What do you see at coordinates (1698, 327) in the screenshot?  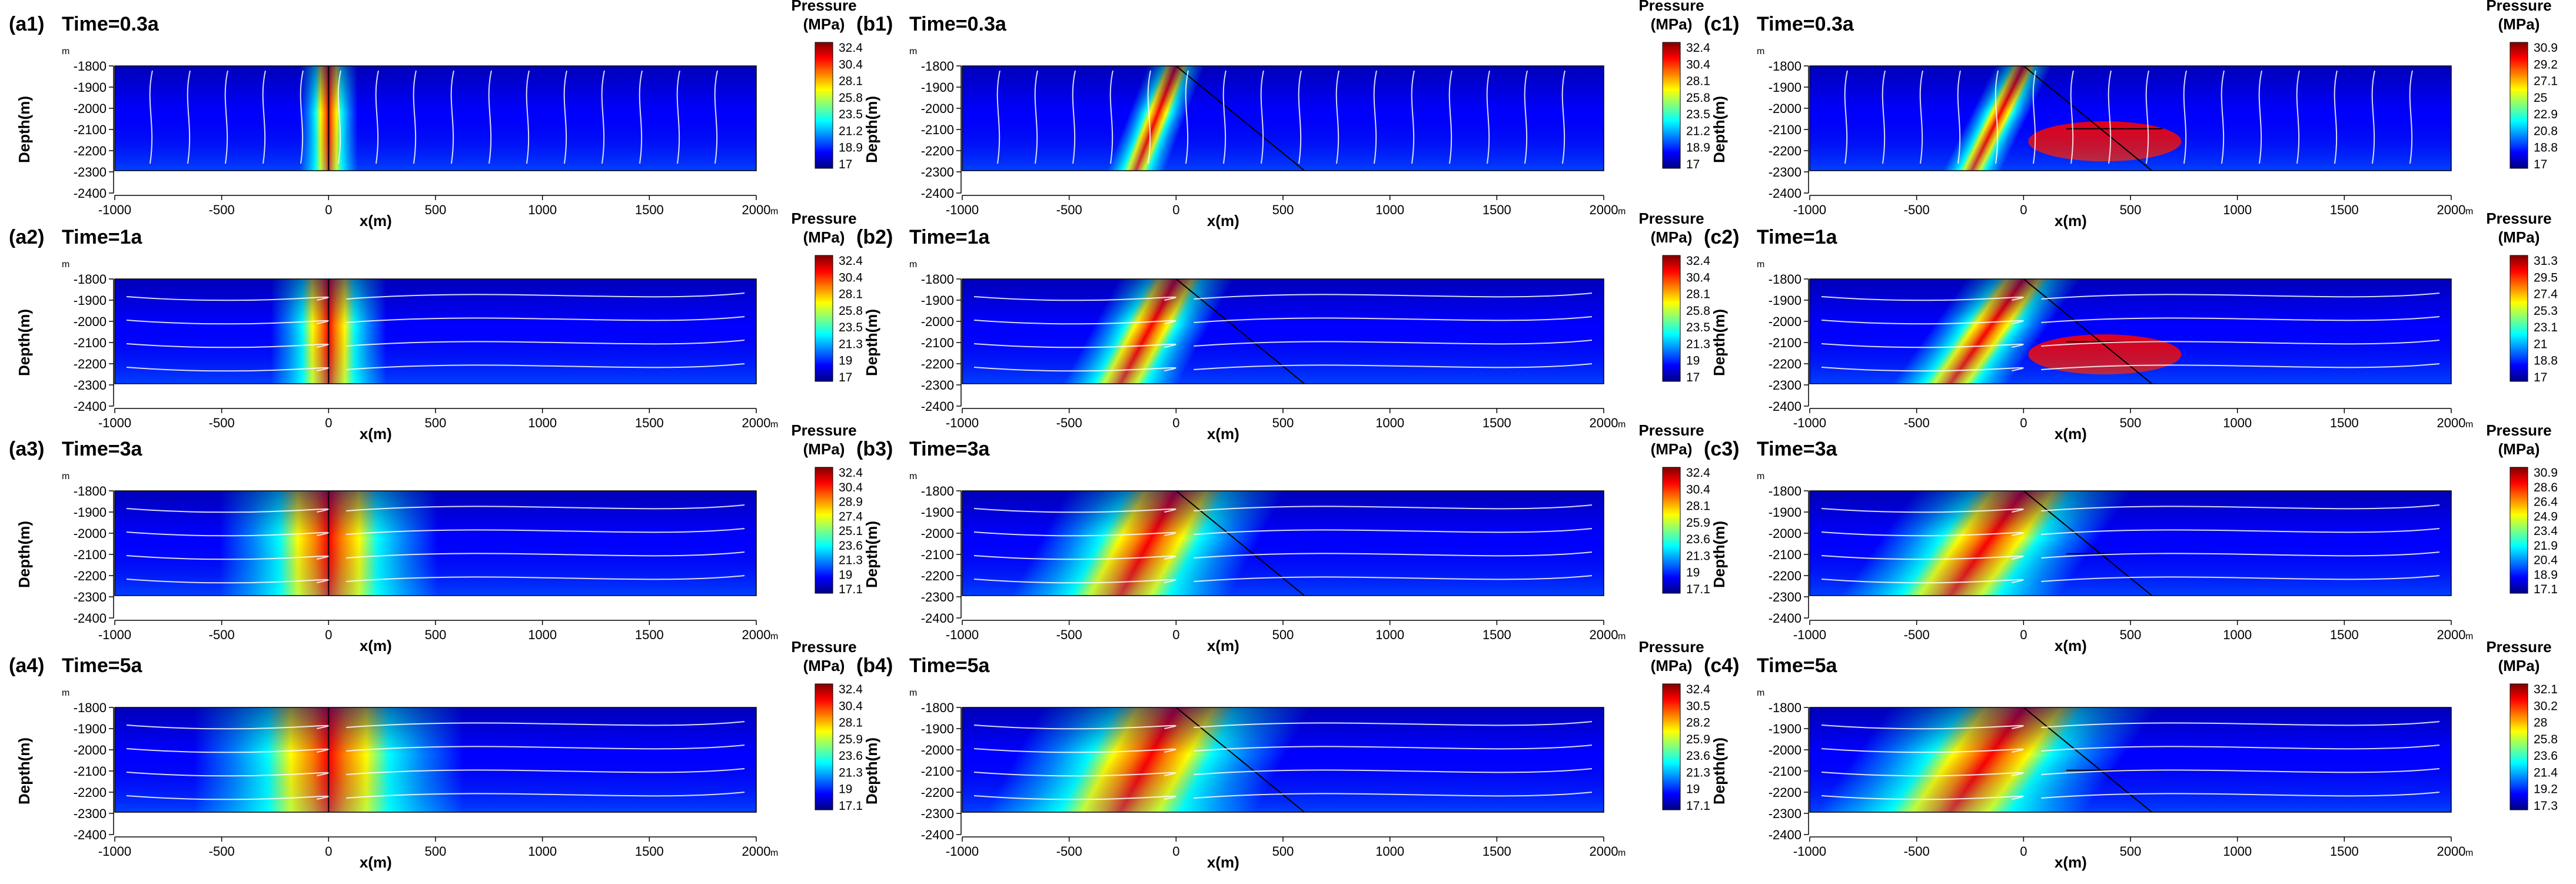 I see `colorbar-tick-label: 23.5` at bounding box center [1698, 327].